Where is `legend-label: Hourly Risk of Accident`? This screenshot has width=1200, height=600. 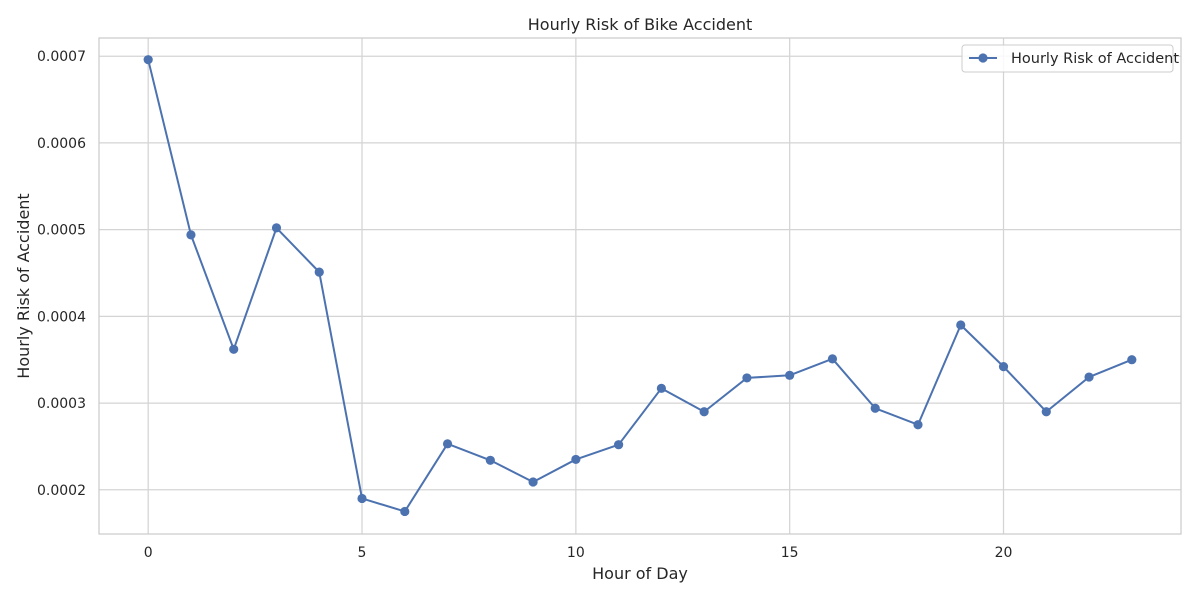
legend-label: Hourly Risk of Accident is located at coordinates (1095, 59).